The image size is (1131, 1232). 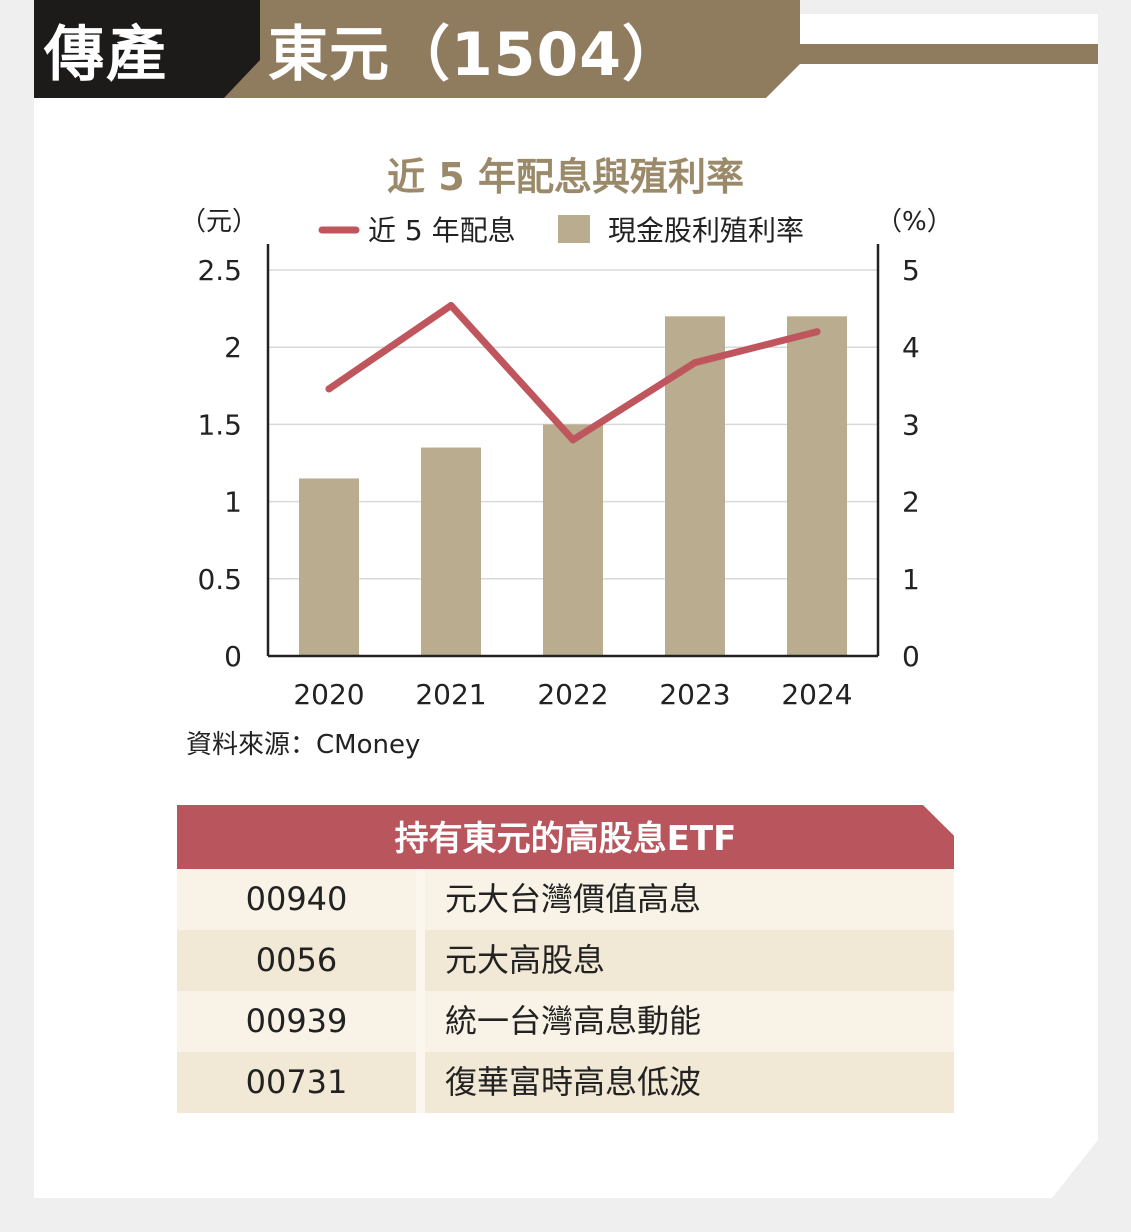 I want to click on etf-name: 元大高股息, so click(x=689, y=960).